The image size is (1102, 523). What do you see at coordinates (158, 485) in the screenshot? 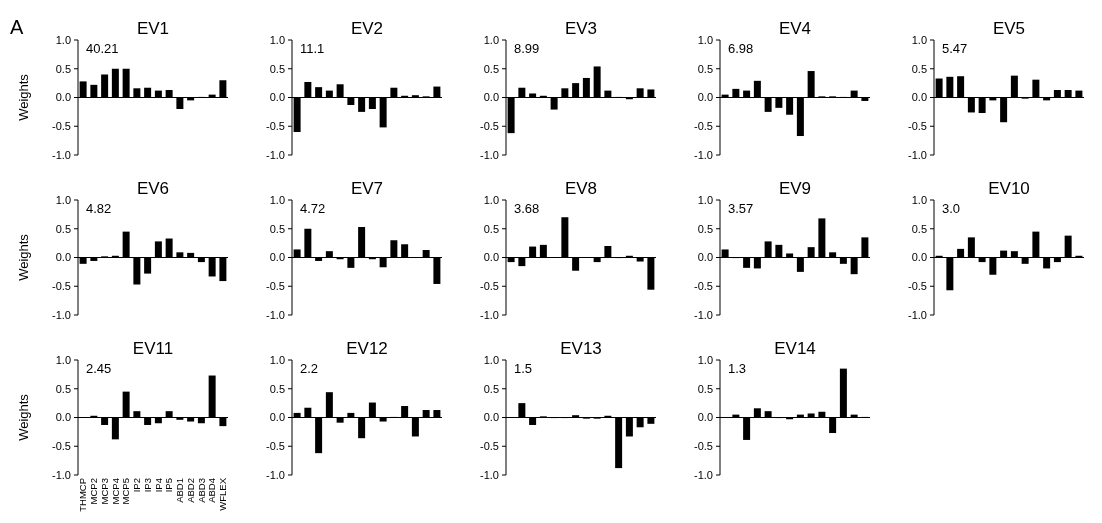
I see `x-tick-label: IP4` at bounding box center [158, 485].